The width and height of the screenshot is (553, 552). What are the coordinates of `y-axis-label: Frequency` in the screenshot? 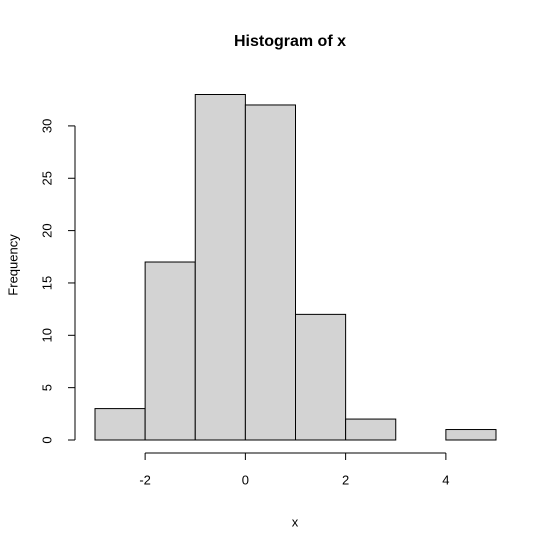 It's located at (12, 265).